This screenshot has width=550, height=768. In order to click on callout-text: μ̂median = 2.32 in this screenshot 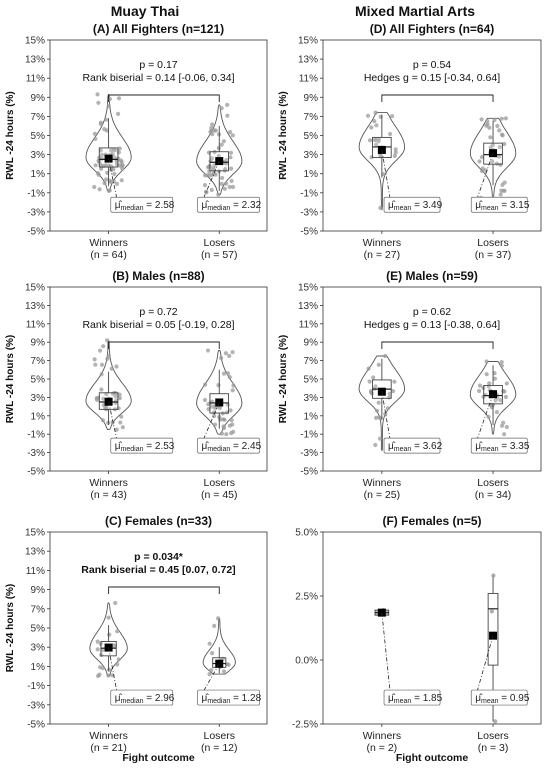, I will do `click(232, 205)`.